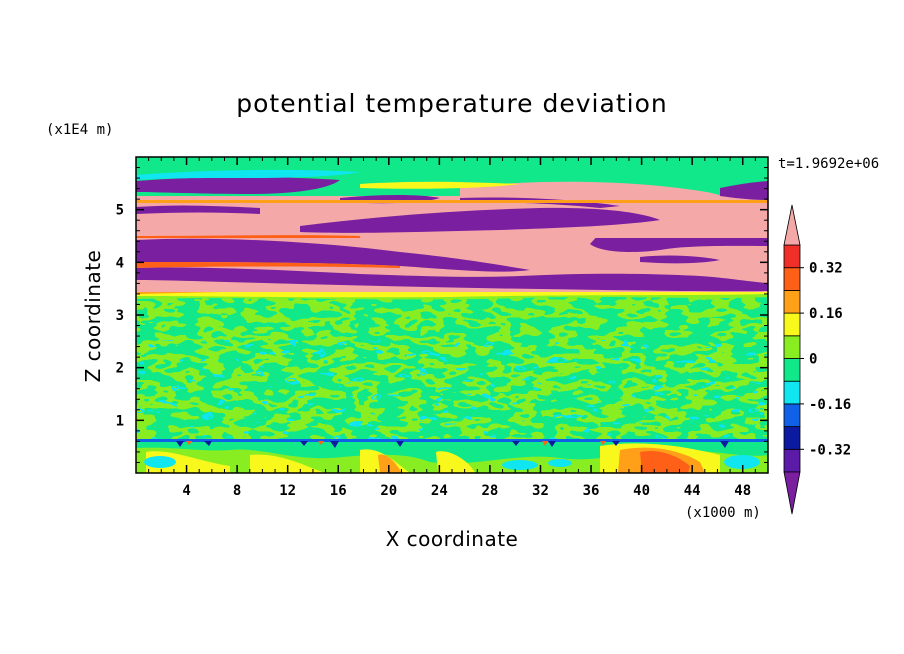 Image resolution: width=904 pixels, height=654 pixels. Describe the element at coordinates (186, 491) in the screenshot. I see `x-tick-label: 4` at that location.